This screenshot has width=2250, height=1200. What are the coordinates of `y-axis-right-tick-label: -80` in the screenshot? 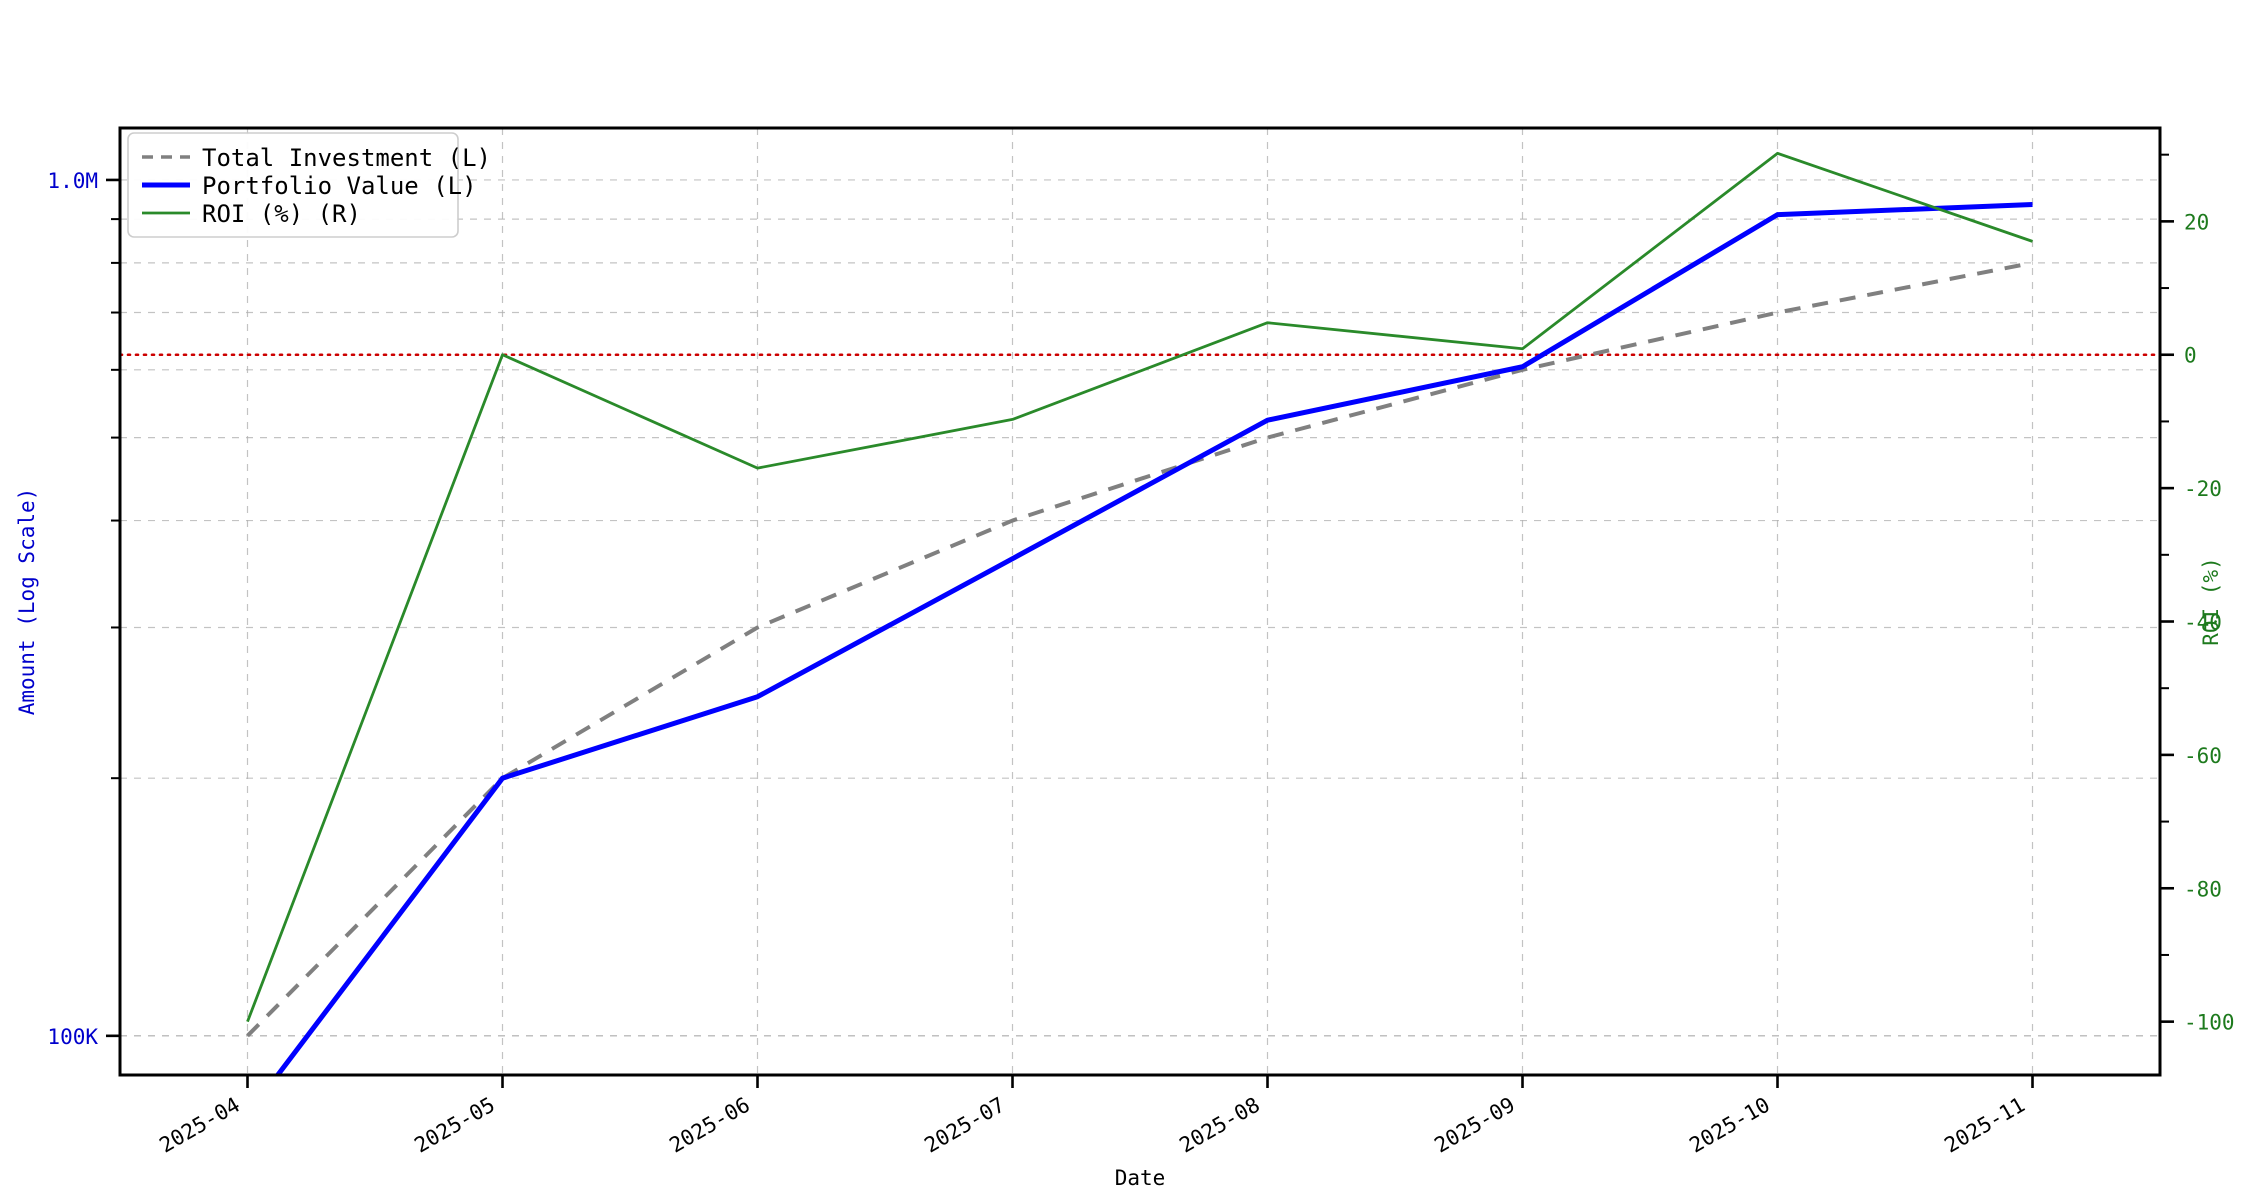 It's located at (2203, 889).